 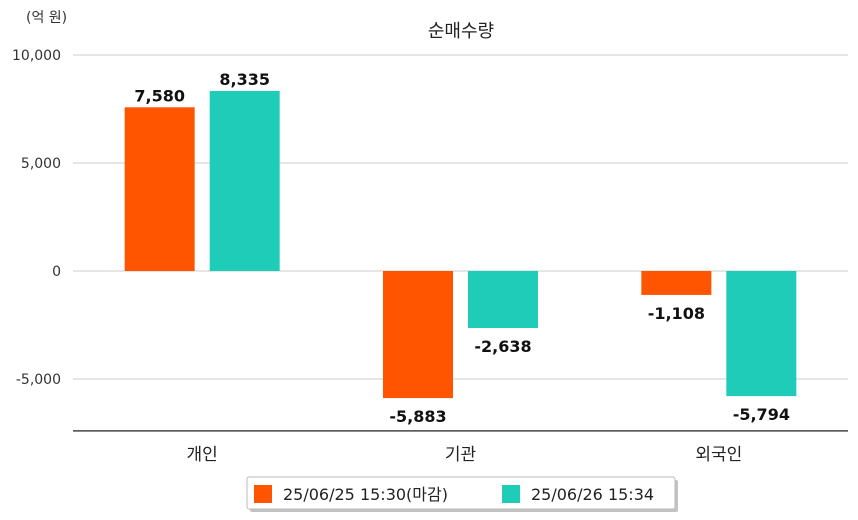 I want to click on y-tick-label: 10,000, so click(x=36, y=56).